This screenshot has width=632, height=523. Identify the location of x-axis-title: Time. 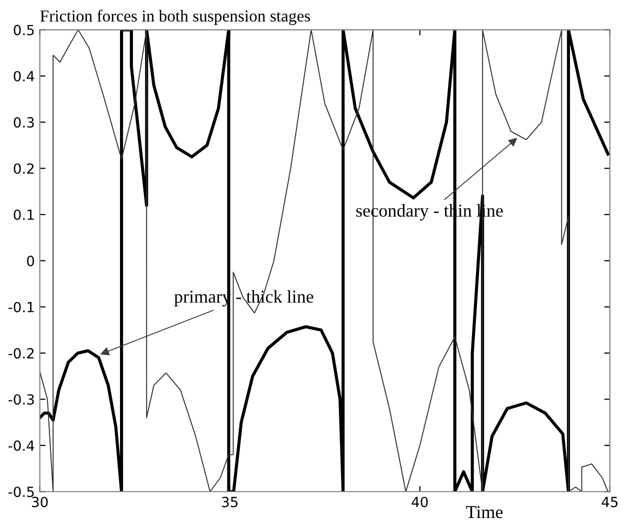
(484, 512).